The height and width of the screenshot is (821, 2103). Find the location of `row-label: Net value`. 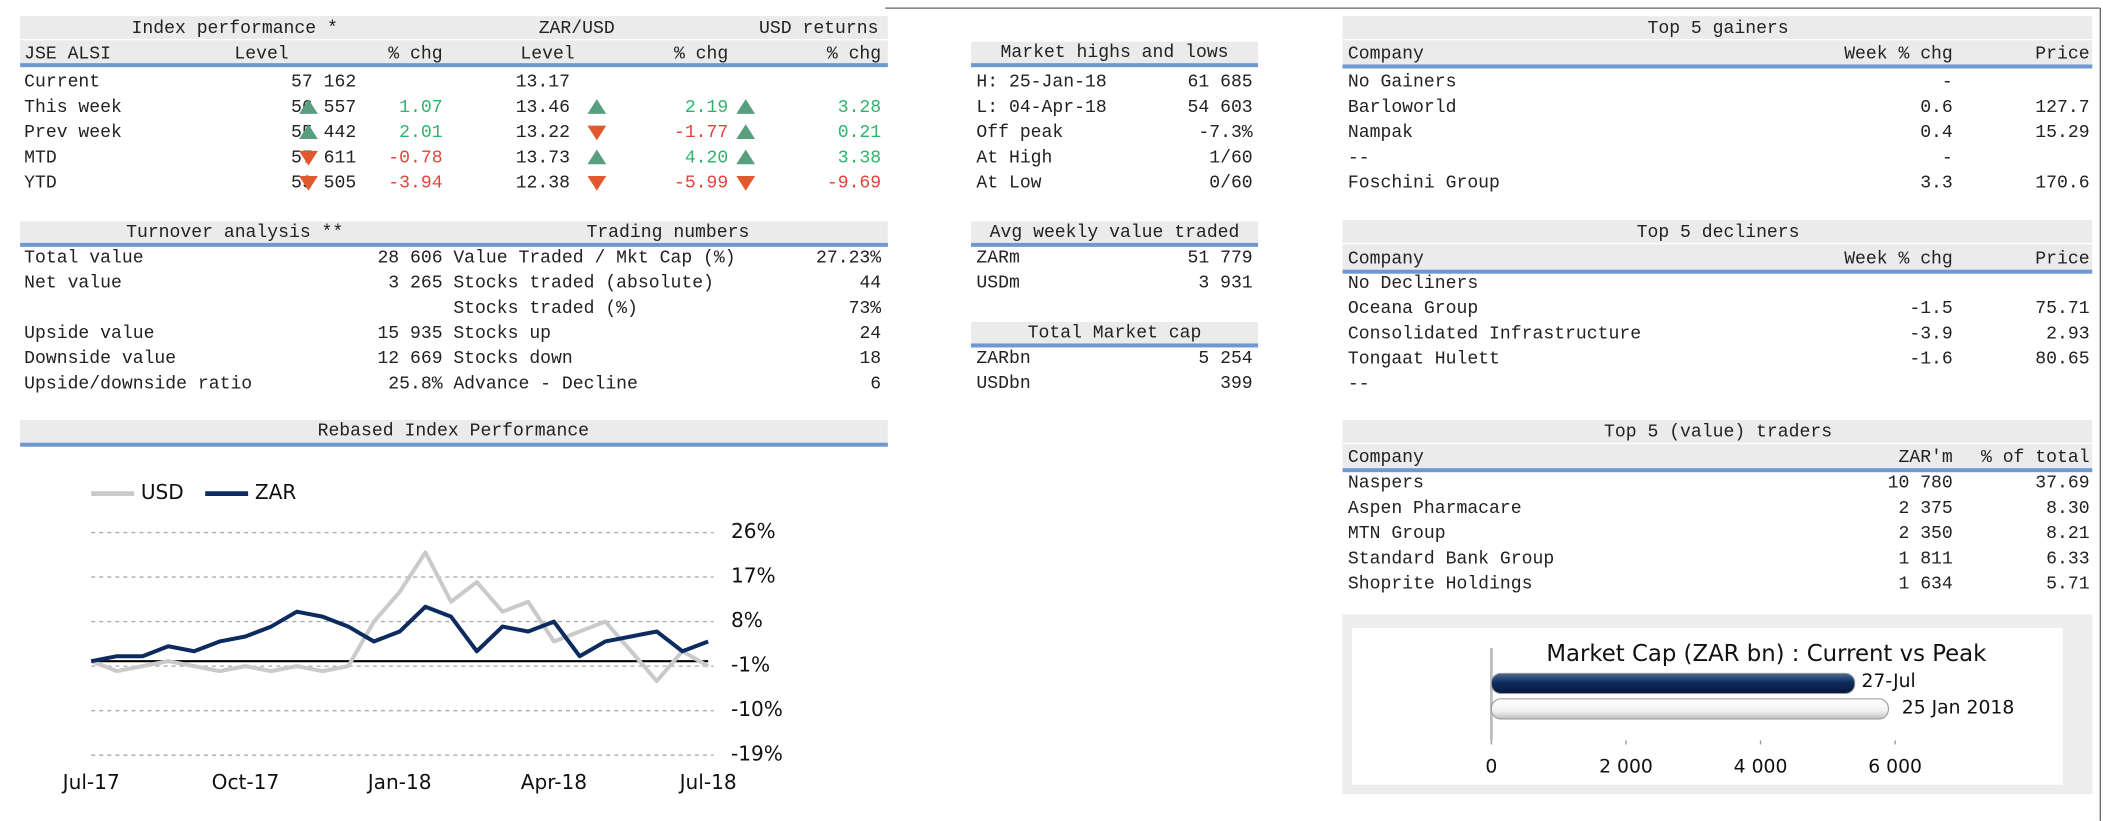

row-label: Net value is located at coordinates (73, 284).